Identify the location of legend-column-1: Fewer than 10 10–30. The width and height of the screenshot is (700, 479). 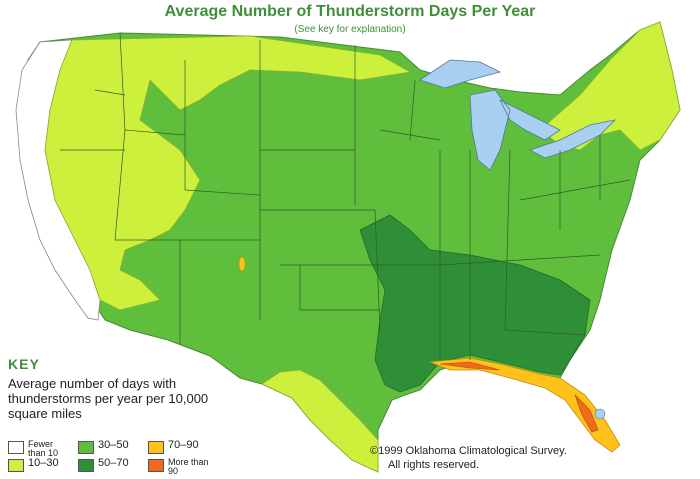
(40, 458).